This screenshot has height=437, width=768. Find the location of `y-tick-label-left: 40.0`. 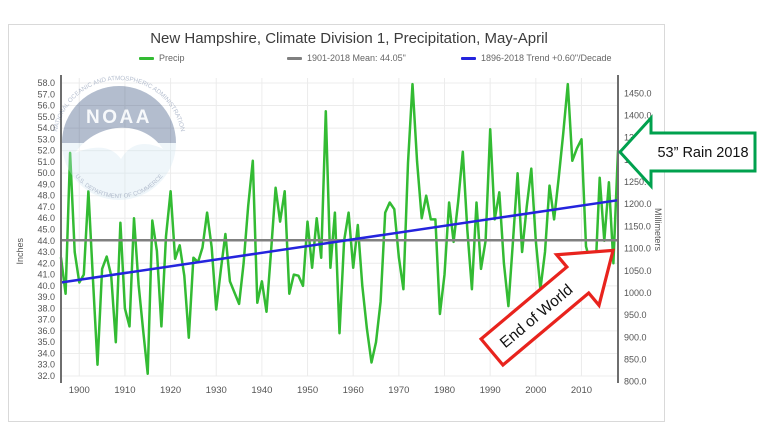

y-tick-label-left: 40.0 is located at coordinates (46, 286).